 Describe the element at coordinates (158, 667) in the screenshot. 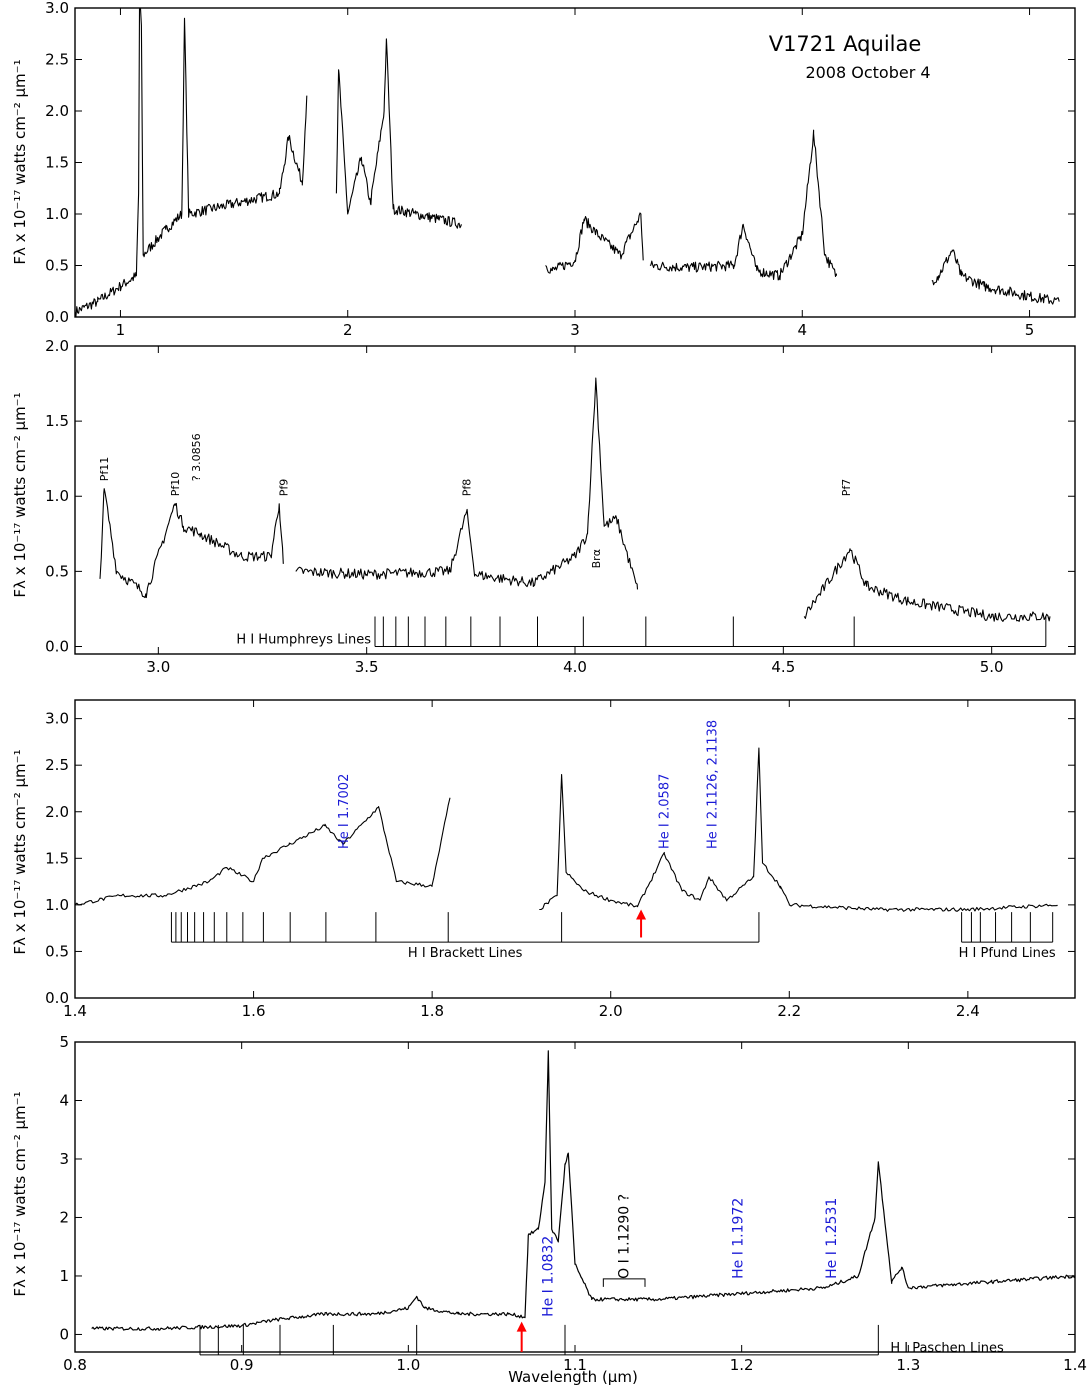

I see `x-tick-label: 3.0` at that location.